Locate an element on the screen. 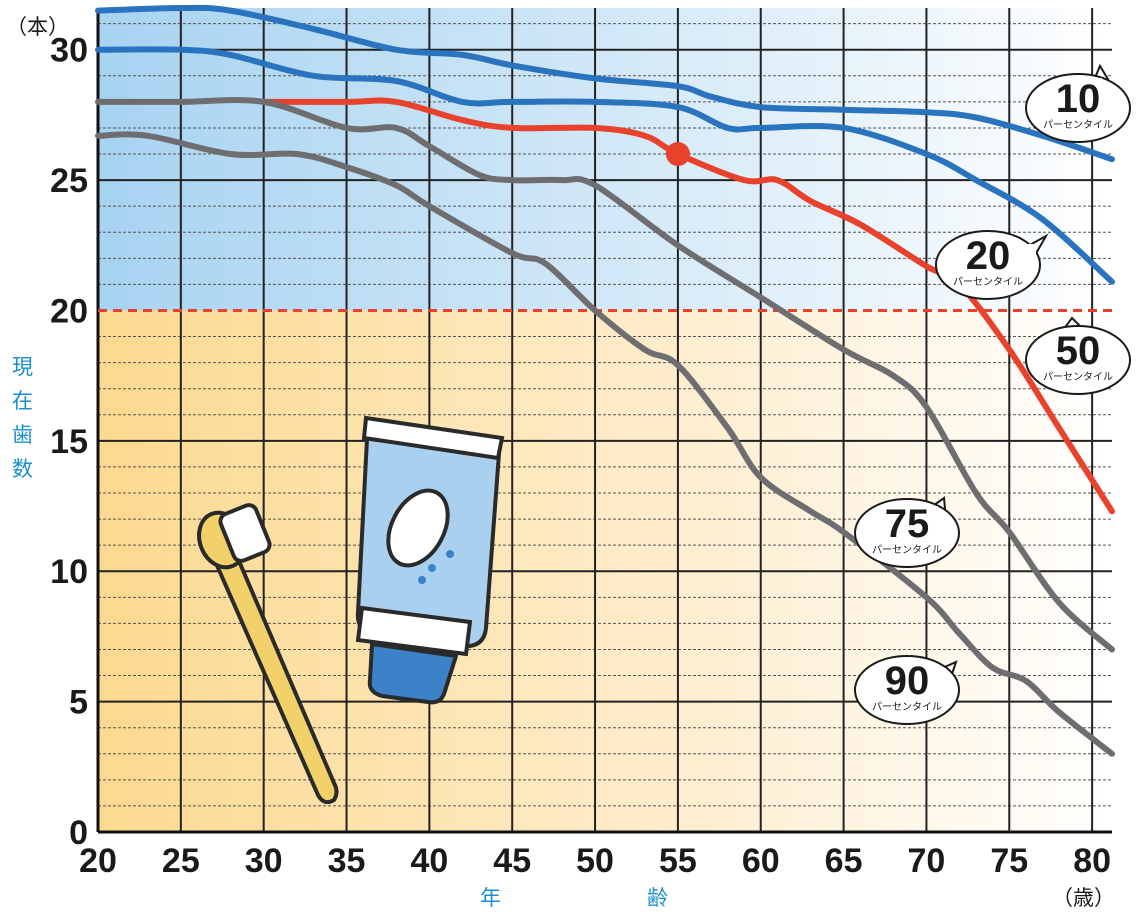 The width and height of the screenshot is (1148, 916). x-tick-label: 70 is located at coordinates (927, 861).